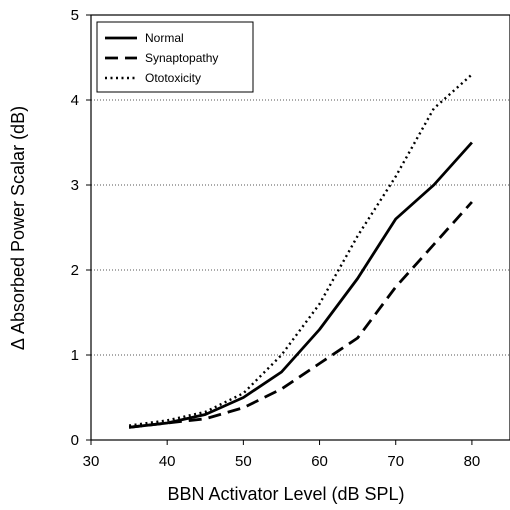 This screenshot has width=510, height=510. Describe the element at coordinates (472, 461) in the screenshot. I see `x-tick-label: 80` at that location.